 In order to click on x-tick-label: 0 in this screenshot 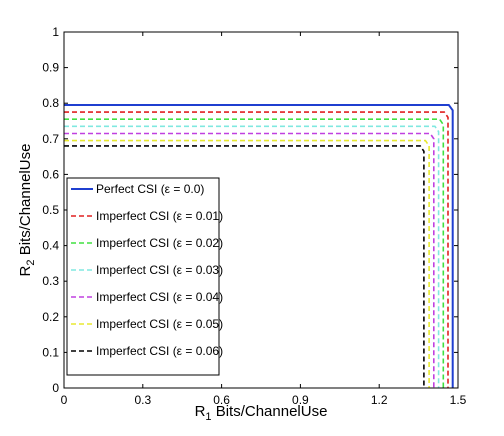, I will do `click(64, 400)`.